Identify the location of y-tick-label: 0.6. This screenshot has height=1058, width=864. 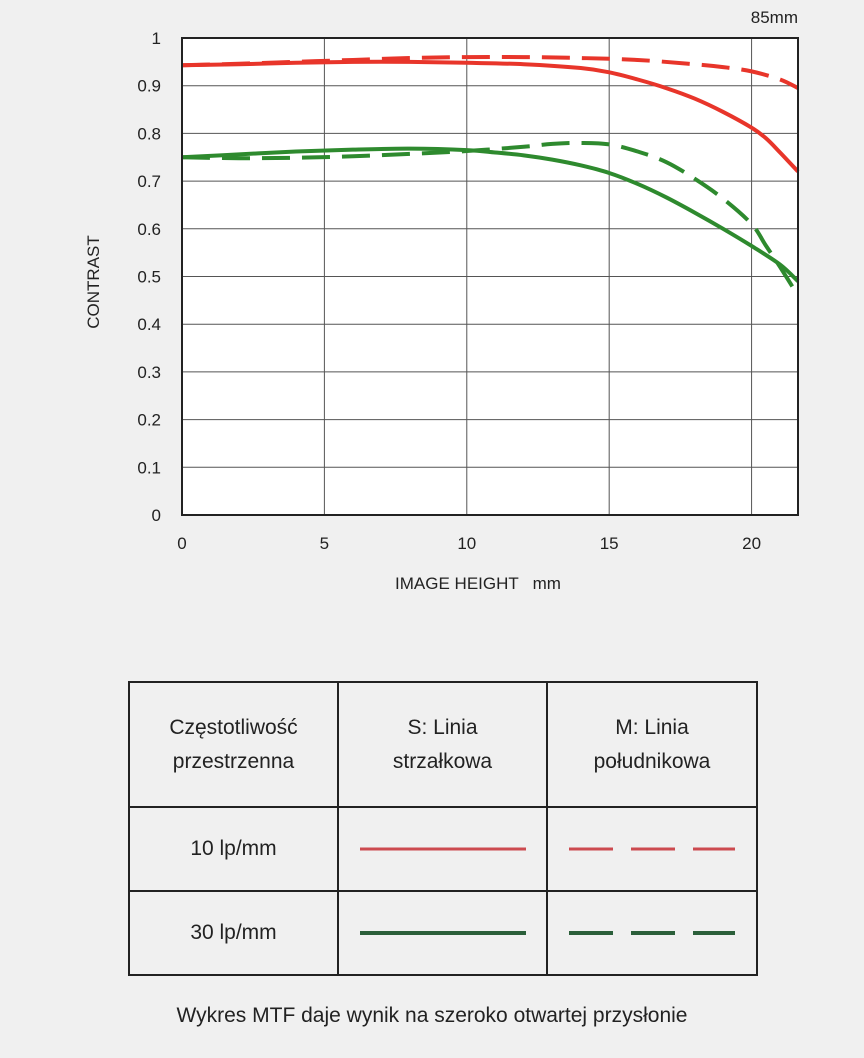
(149, 229).